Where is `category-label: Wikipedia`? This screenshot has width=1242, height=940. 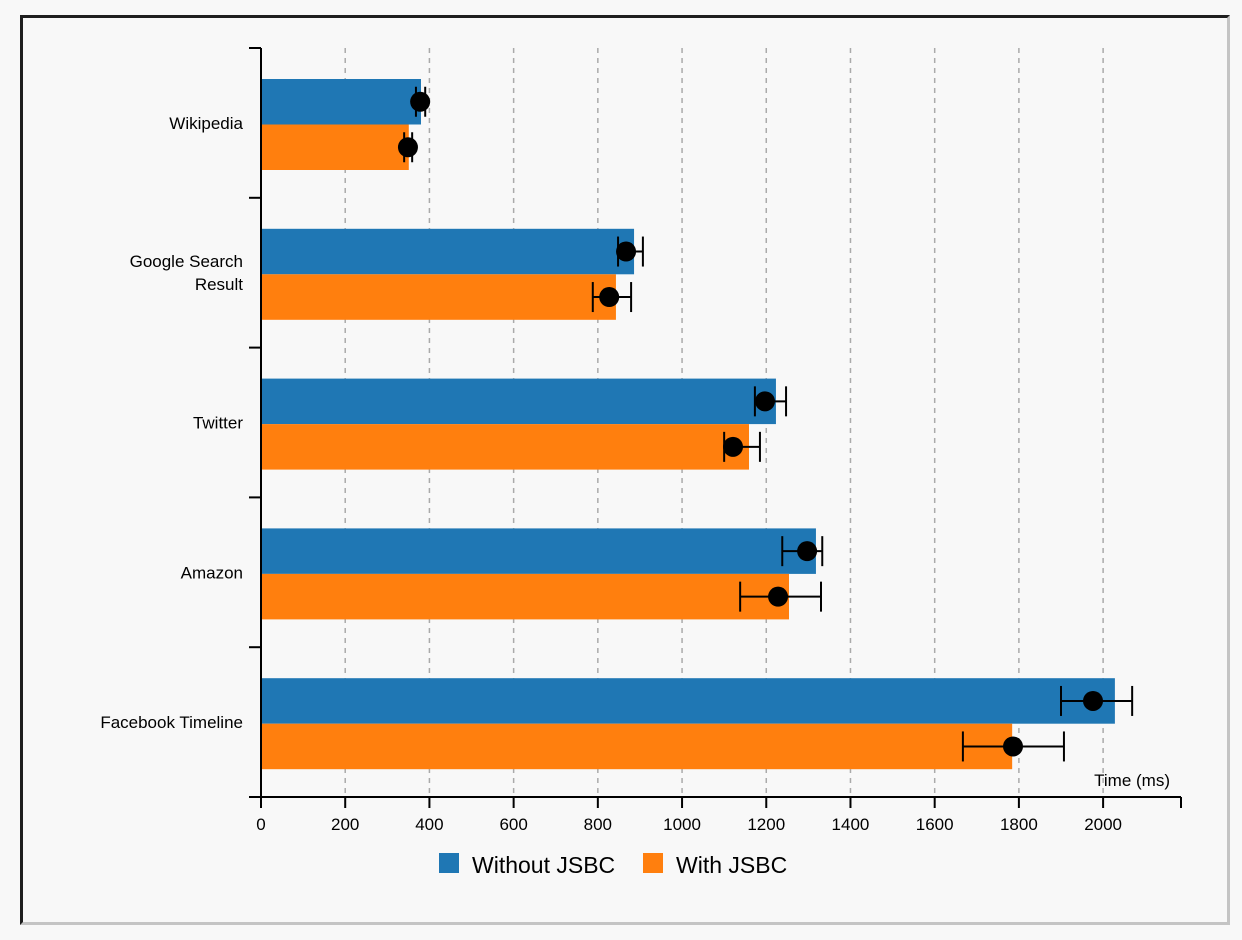 category-label: Wikipedia is located at coordinates (206, 123).